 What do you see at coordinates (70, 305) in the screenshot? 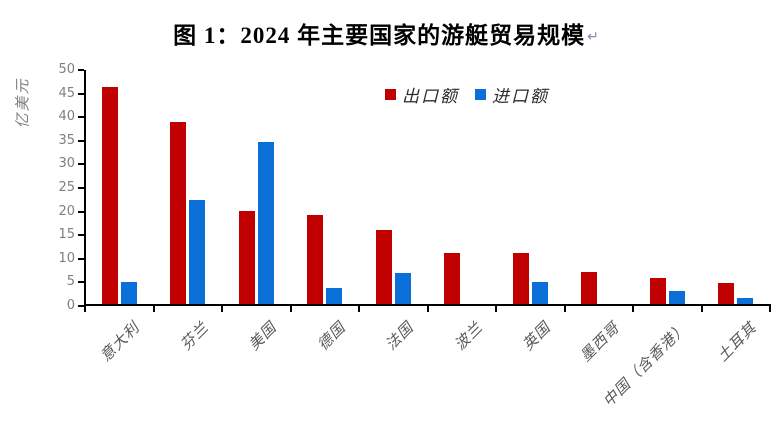
I see `y-tick-label: 0` at bounding box center [70, 305].